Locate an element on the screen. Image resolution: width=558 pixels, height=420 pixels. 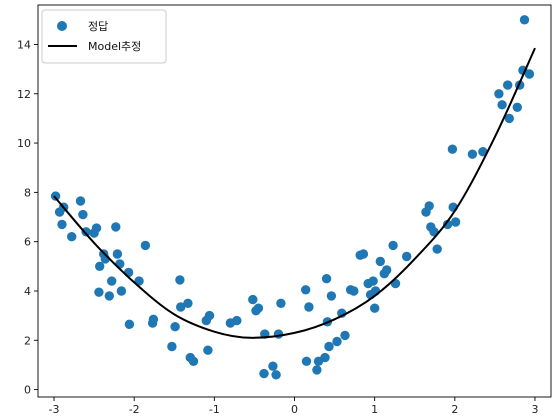
y-tick-label: 10 is located at coordinates (24, 143).